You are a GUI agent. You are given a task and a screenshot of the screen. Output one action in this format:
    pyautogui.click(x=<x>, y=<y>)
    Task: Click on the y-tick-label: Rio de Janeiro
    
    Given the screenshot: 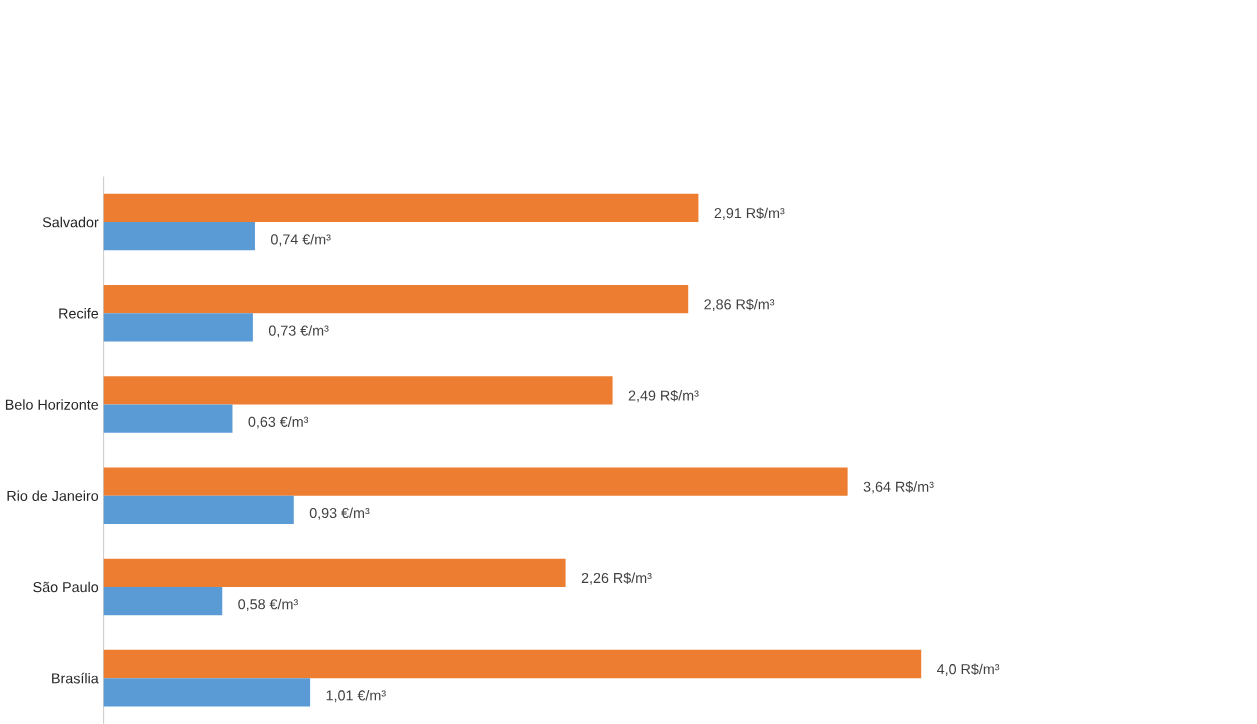 What is the action you would take?
    pyautogui.click(x=53, y=495)
    